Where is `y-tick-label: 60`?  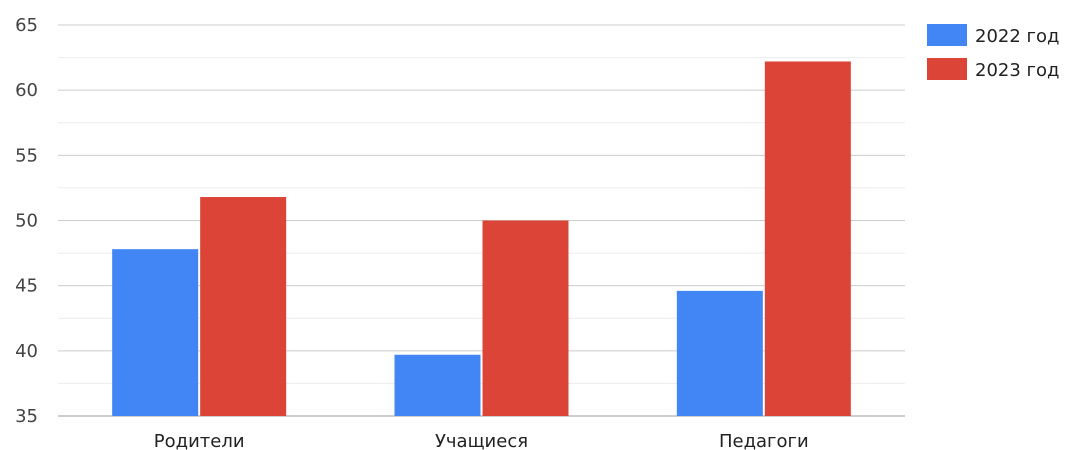
y-tick-label: 60 is located at coordinates (26, 90).